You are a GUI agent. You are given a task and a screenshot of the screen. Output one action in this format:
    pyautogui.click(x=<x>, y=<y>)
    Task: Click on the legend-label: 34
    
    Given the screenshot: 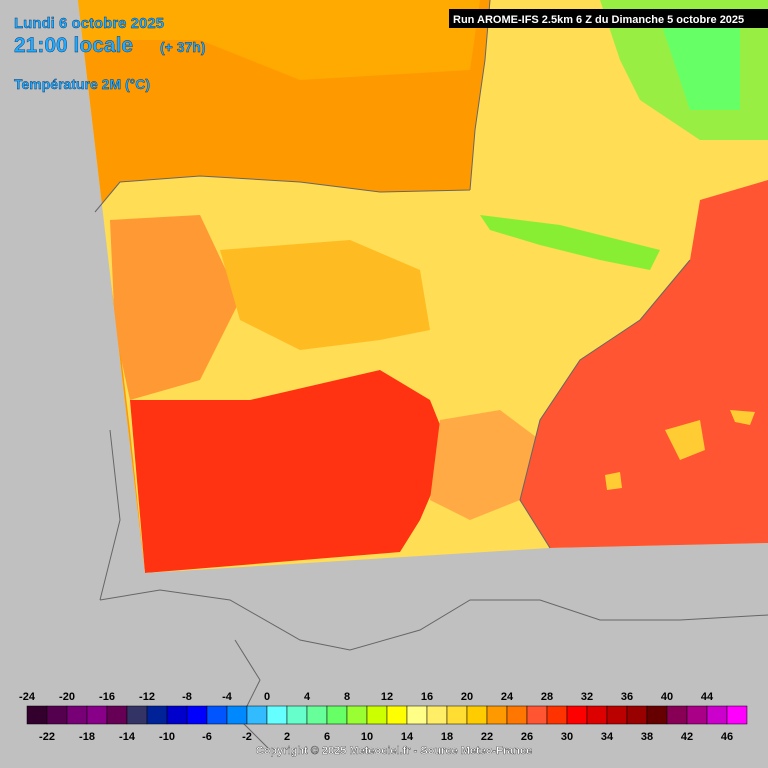 What is the action you would take?
    pyautogui.click(x=607, y=737)
    